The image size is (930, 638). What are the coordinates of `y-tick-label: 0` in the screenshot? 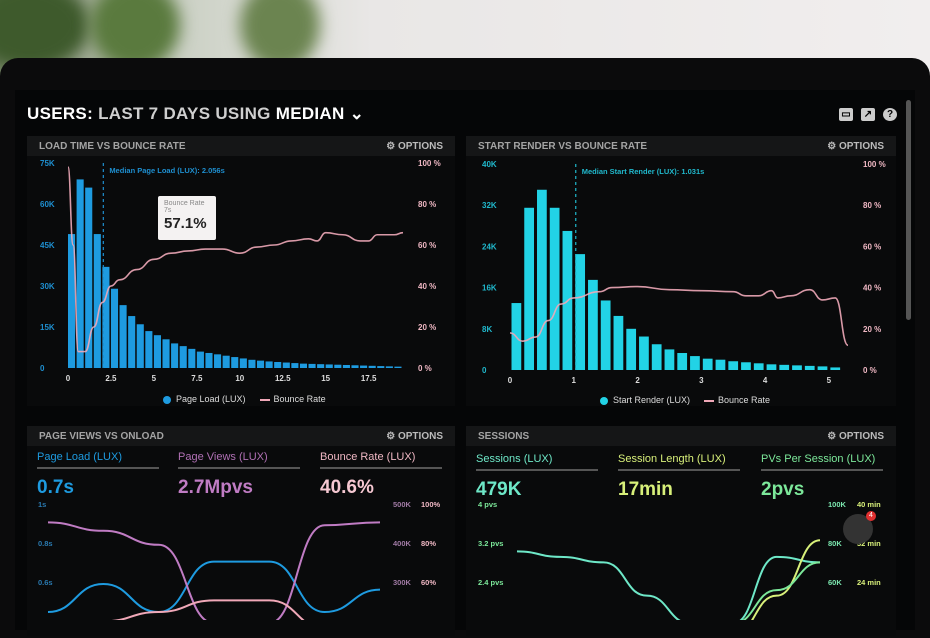 It's located at (42, 368).